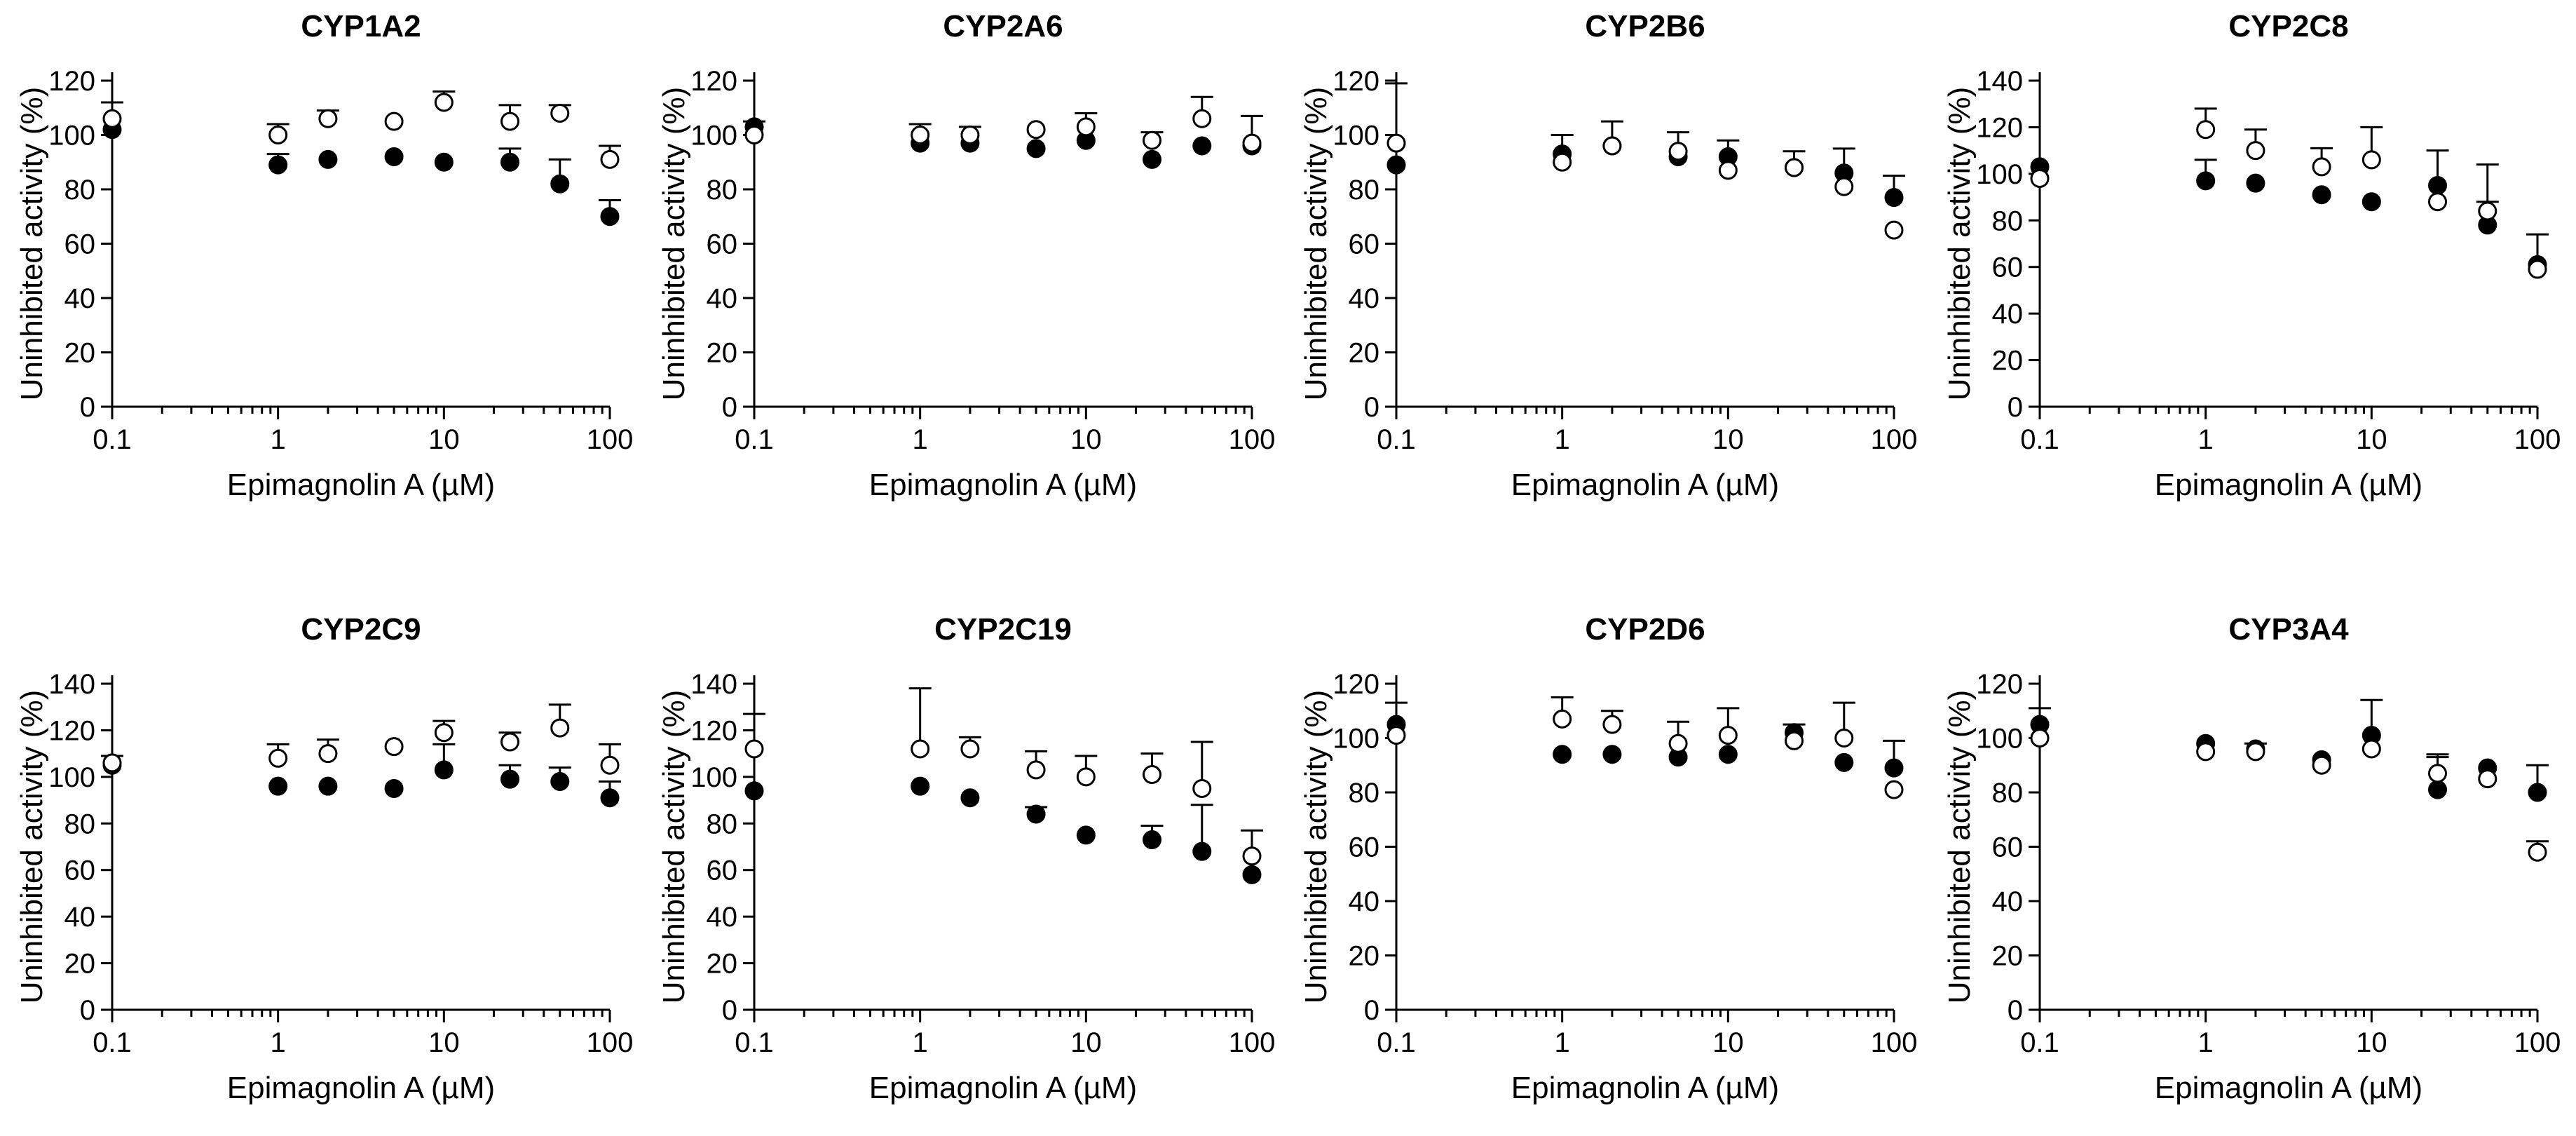 This screenshot has height=1136, width=2576. What do you see at coordinates (1003, 26) in the screenshot?
I see `chart-title: CYP2A6` at bounding box center [1003, 26].